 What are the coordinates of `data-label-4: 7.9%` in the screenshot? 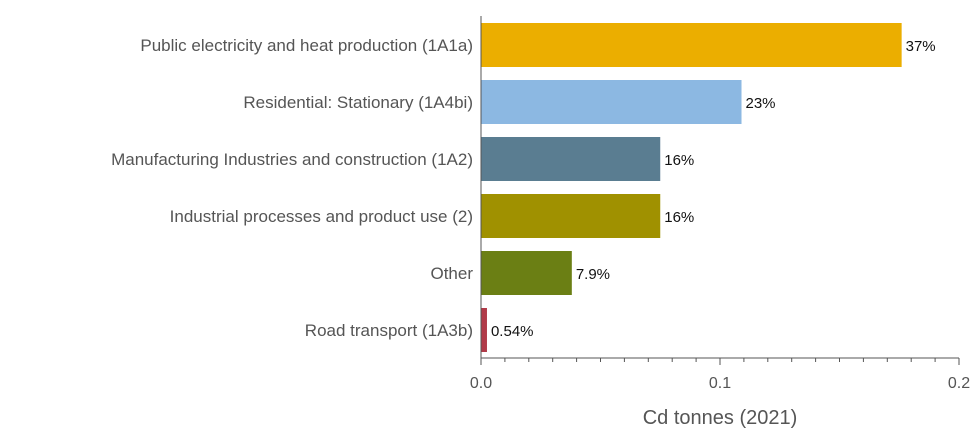 It's located at (593, 274).